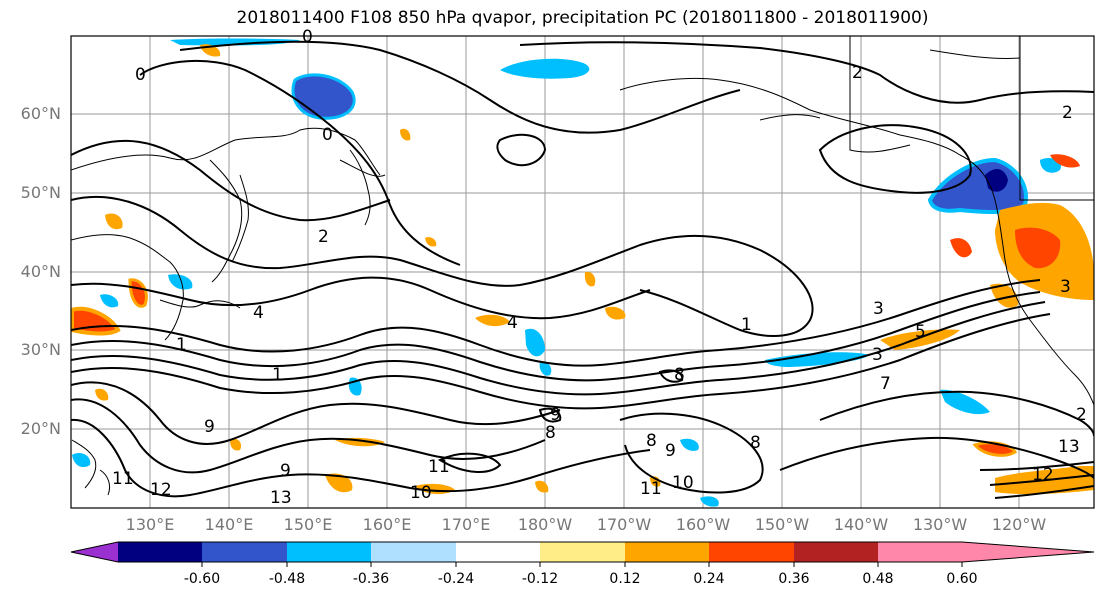 This screenshot has width=1105, height=601. Describe the element at coordinates (308, 524) in the screenshot. I see `lon-label: 150°E` at that location.